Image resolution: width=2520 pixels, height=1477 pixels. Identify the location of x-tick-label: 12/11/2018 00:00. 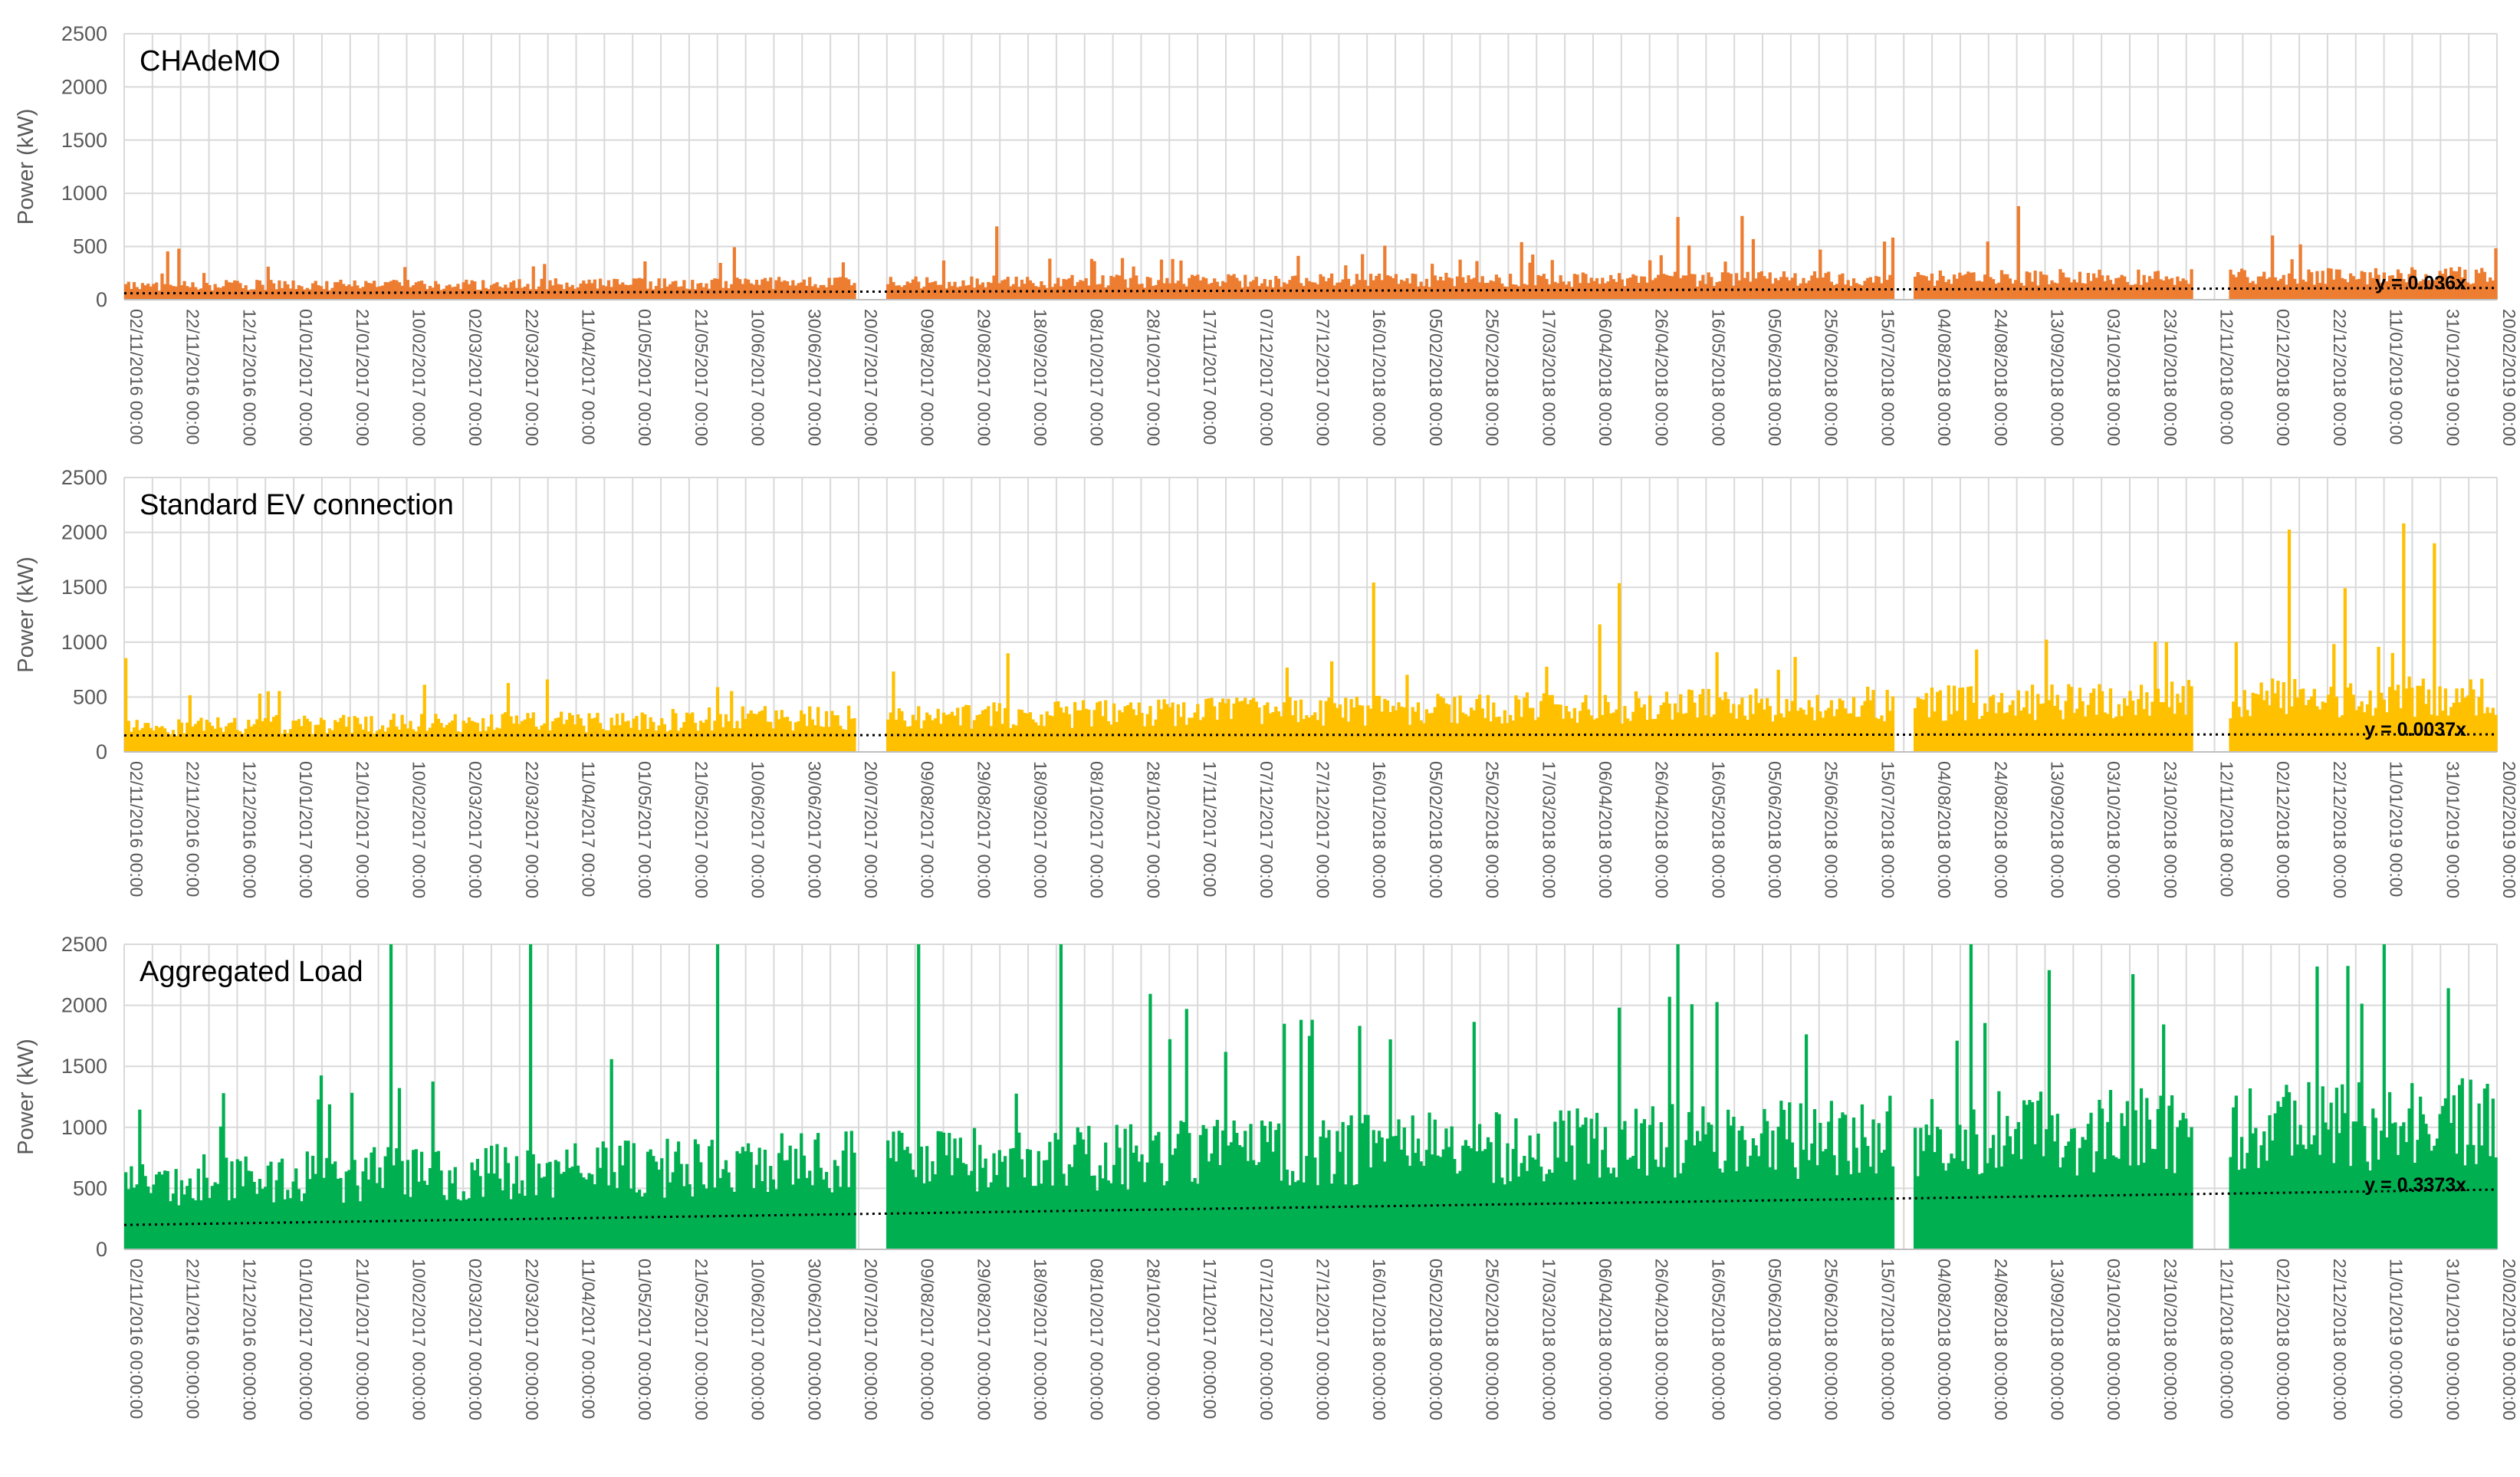
(2227, 829).